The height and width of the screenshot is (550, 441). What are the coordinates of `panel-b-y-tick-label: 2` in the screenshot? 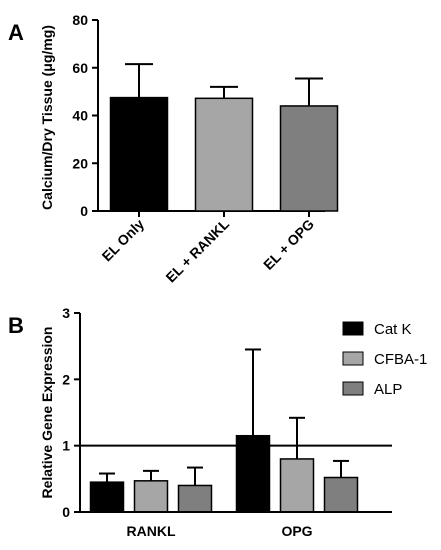 It's located at (66, 379).